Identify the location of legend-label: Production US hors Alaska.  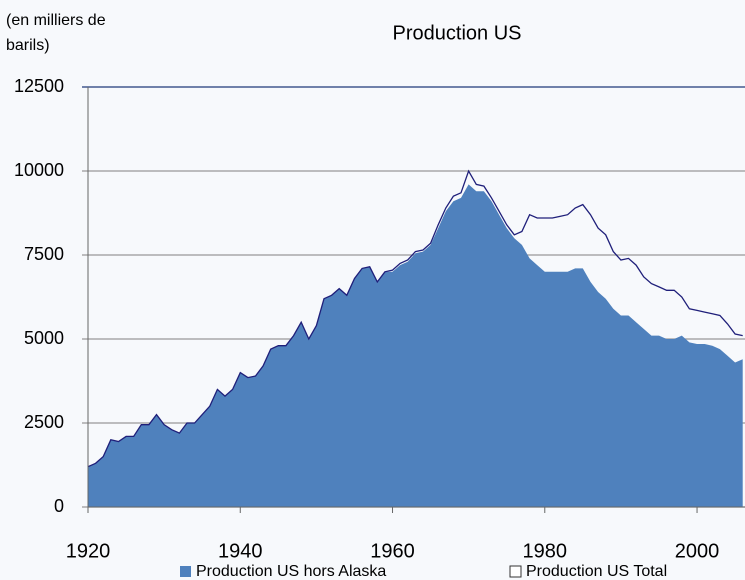
(291, 571).